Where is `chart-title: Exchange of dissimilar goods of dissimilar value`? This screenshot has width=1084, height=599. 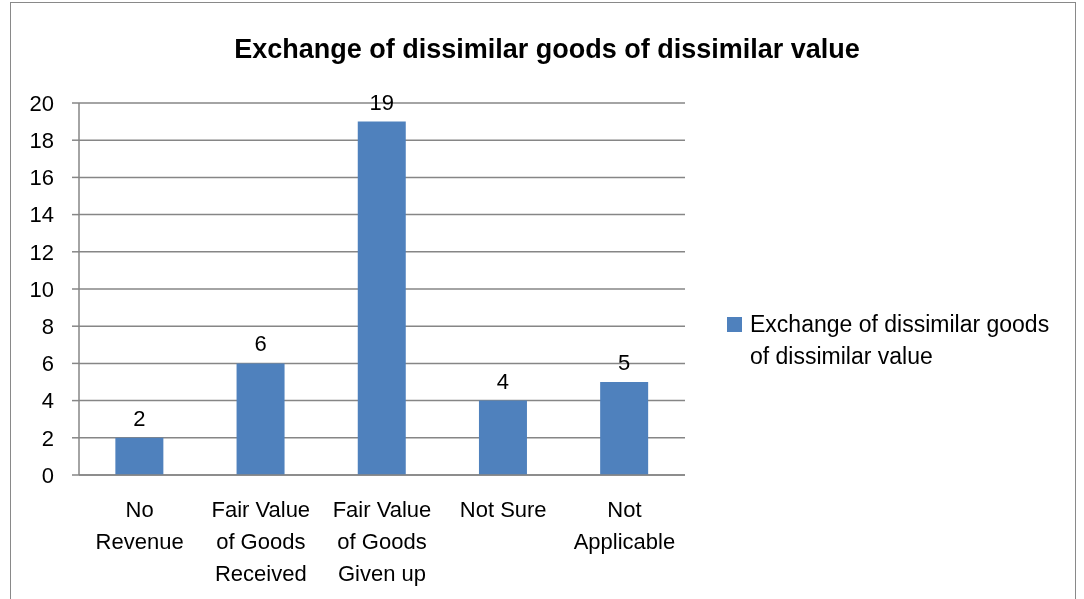
chart-title: Exchange of dissimilar goods of dissimilar value is located at coordinates (547, 49).